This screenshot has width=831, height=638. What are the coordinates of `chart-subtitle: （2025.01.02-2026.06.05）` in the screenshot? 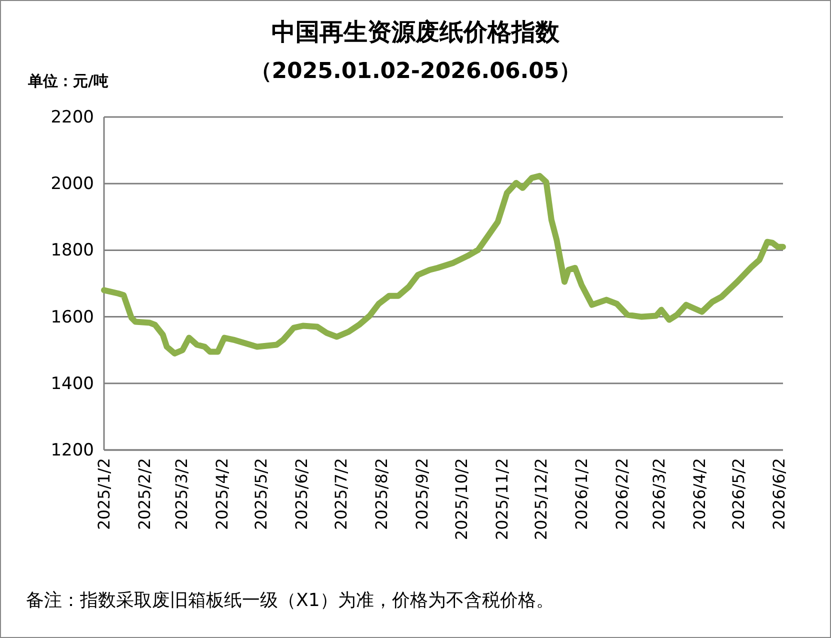 It's located at (416, 71).